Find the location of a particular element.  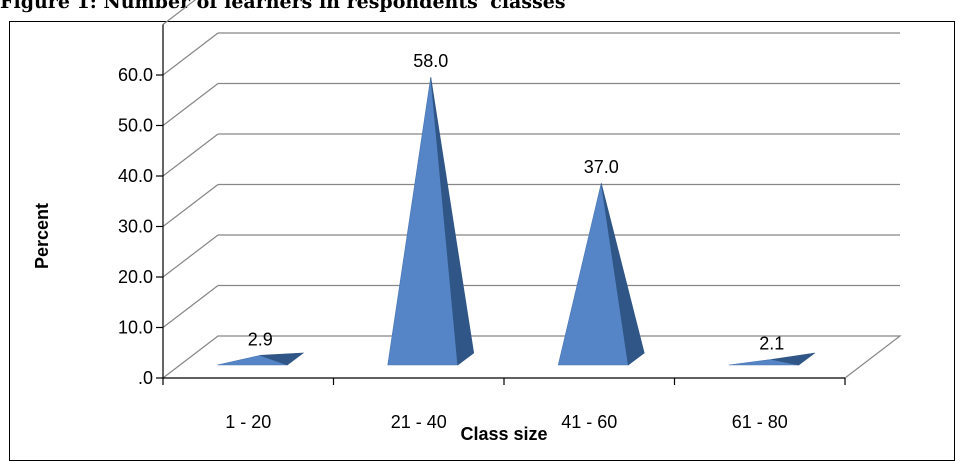

y-tick-label: 10.0 is located at coordinates (135, 328).